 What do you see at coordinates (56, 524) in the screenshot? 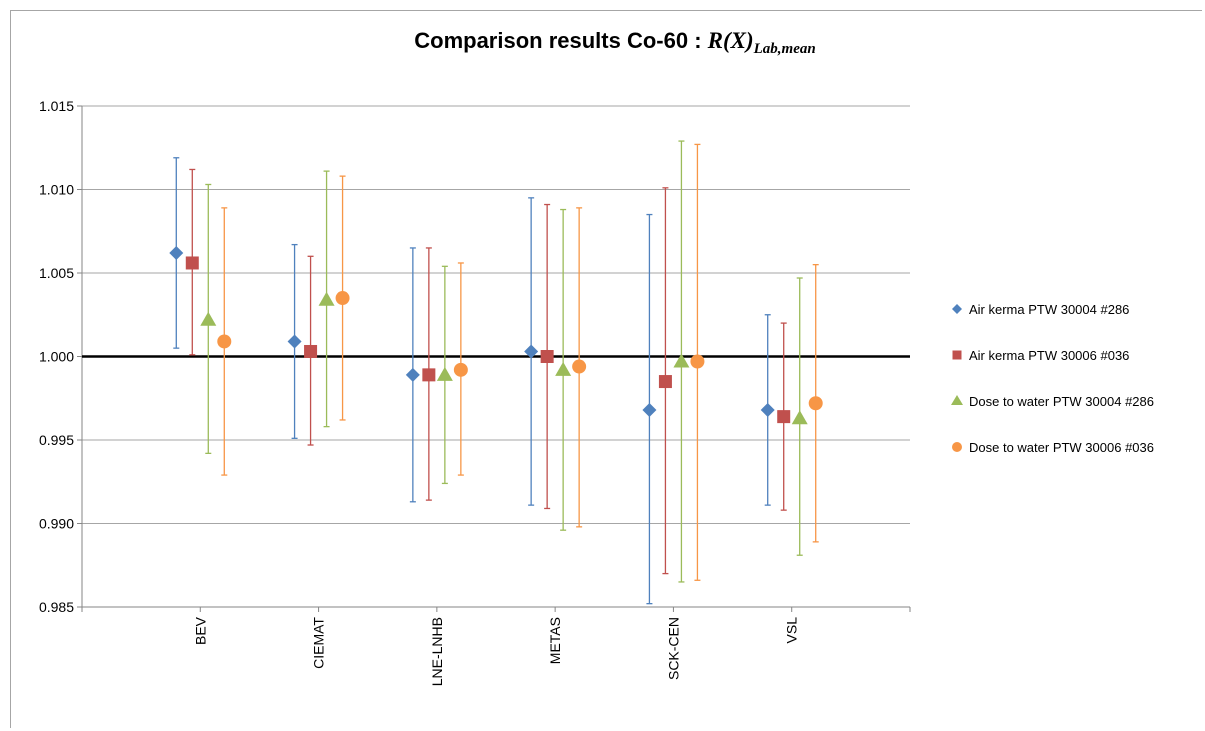
I see `y-tick-label: 0.990` at bounding box center [56, 524].